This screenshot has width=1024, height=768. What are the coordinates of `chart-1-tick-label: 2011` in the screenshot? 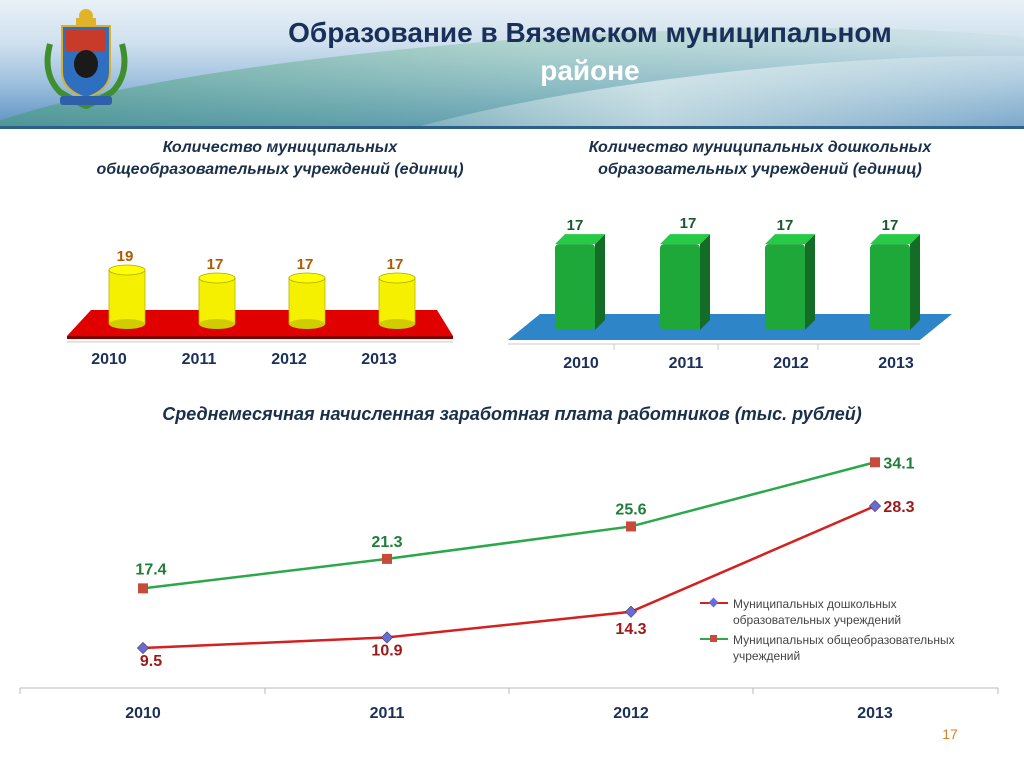 It's located at (199, 359).